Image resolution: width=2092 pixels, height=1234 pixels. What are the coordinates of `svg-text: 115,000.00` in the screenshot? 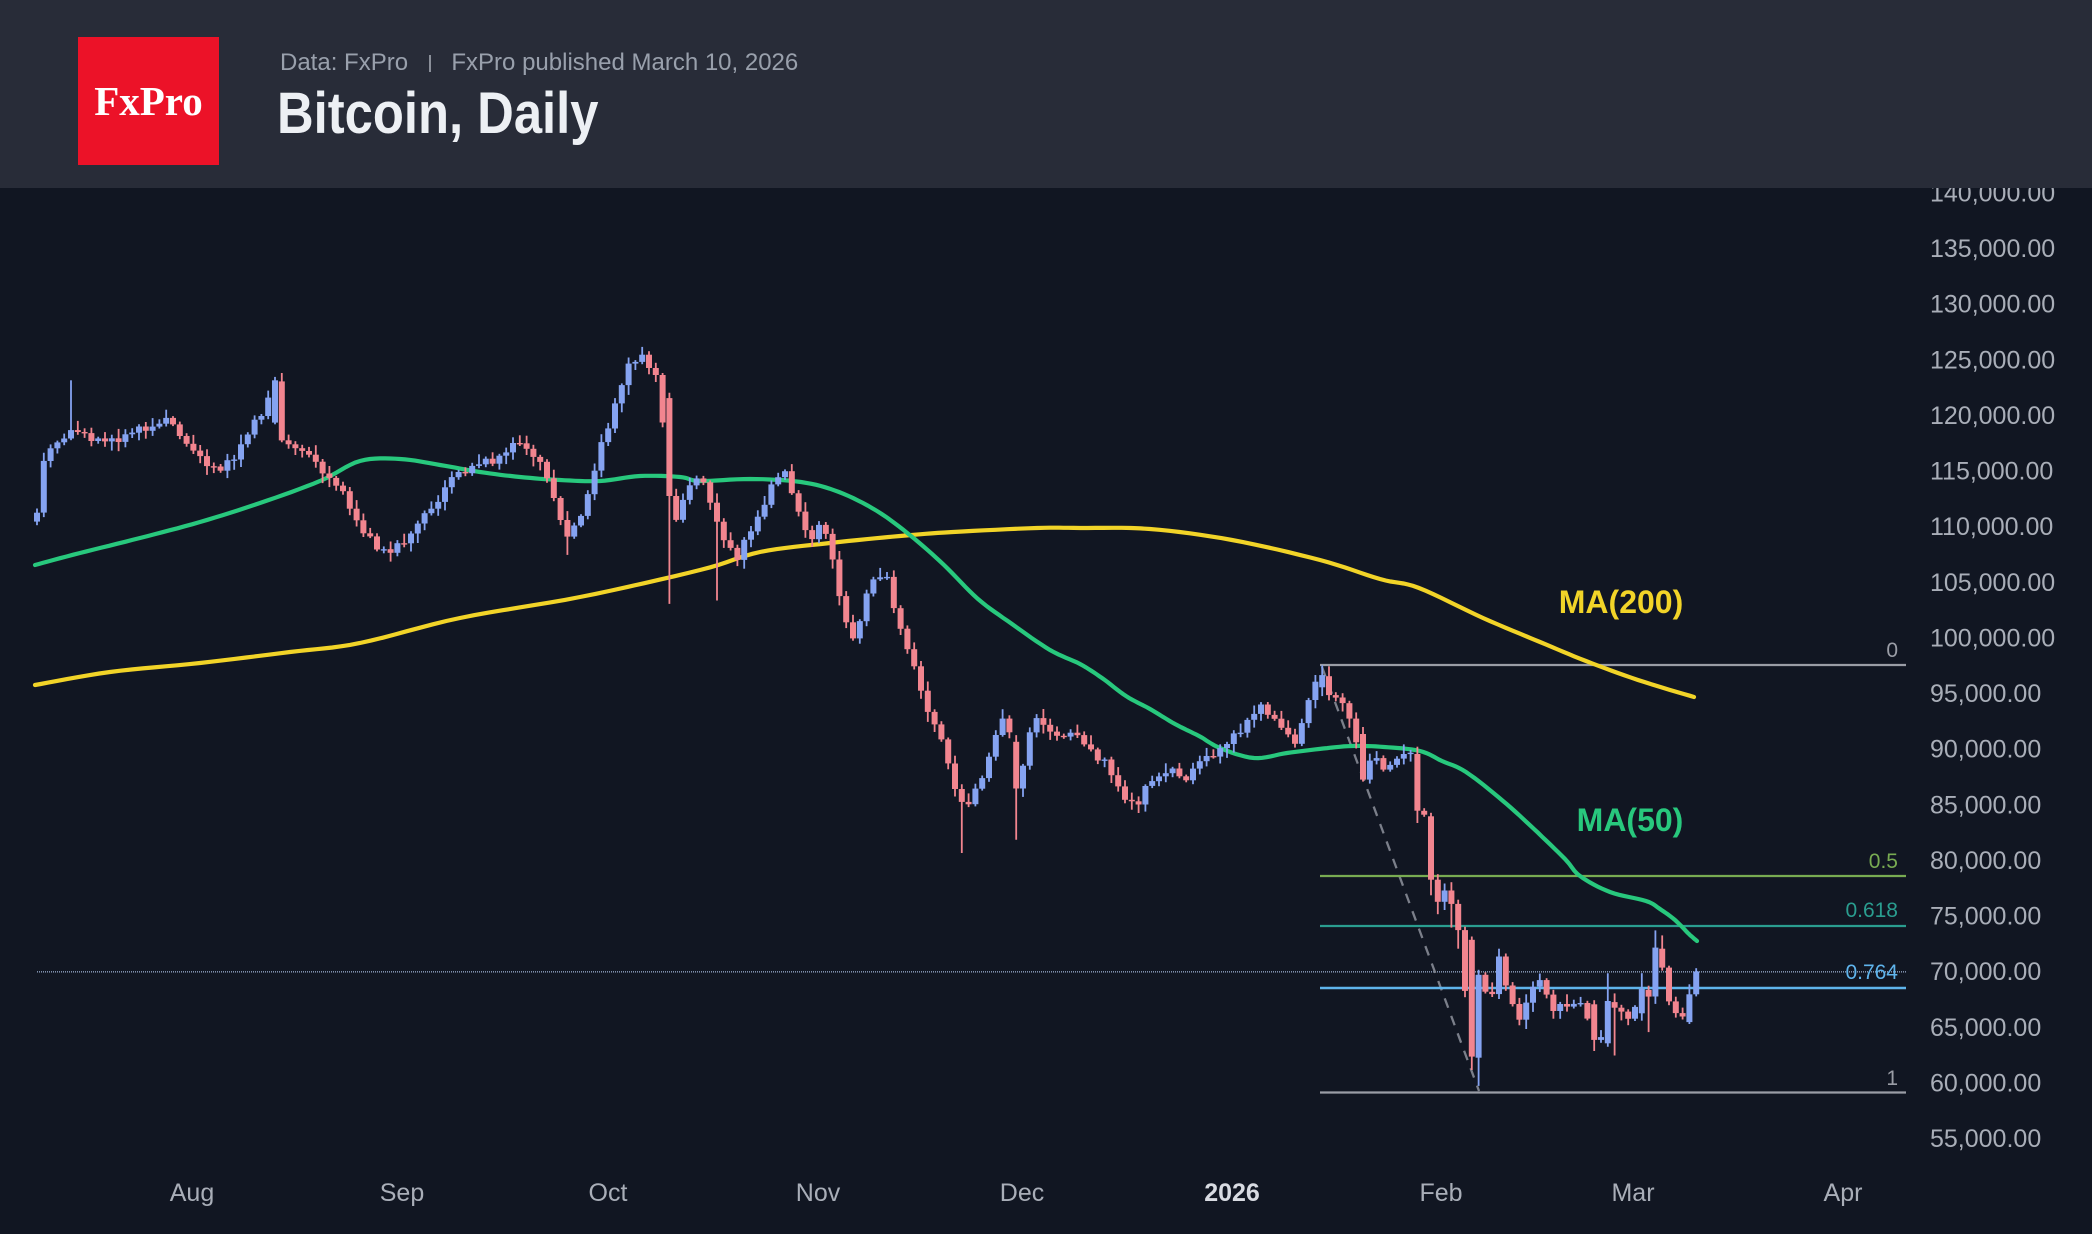 It's located at (1991, 472).